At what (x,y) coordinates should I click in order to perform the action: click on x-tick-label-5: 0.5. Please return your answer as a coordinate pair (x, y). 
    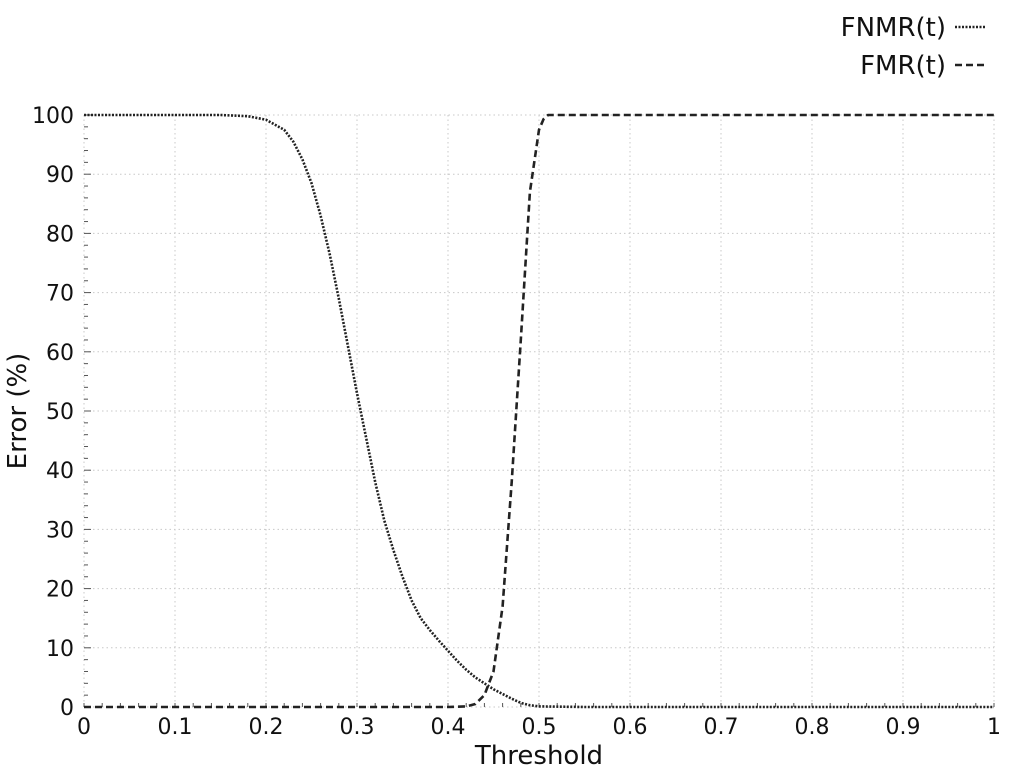
    Looking at the image, I should click on (539, 727).